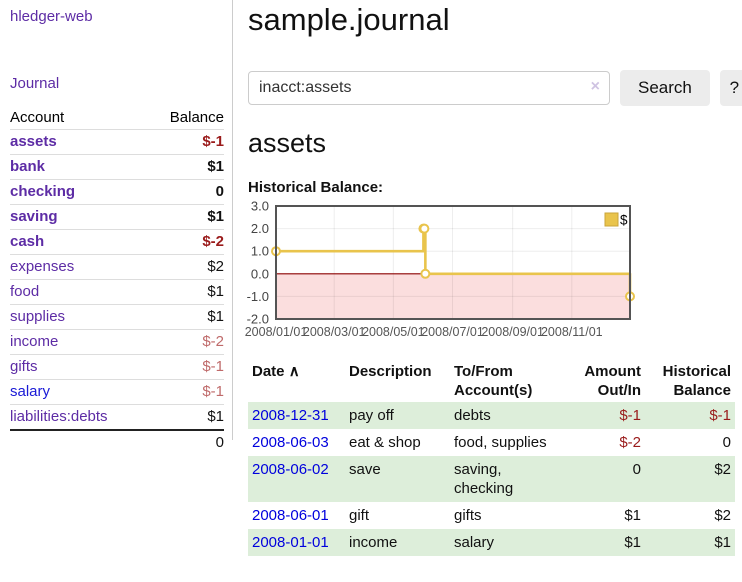 This screenshot has height=582, width=742. What do you see at coordinates (722, 542) in the screenshot?
I see `txn-balance: $1` at bounding box center [722, 542].